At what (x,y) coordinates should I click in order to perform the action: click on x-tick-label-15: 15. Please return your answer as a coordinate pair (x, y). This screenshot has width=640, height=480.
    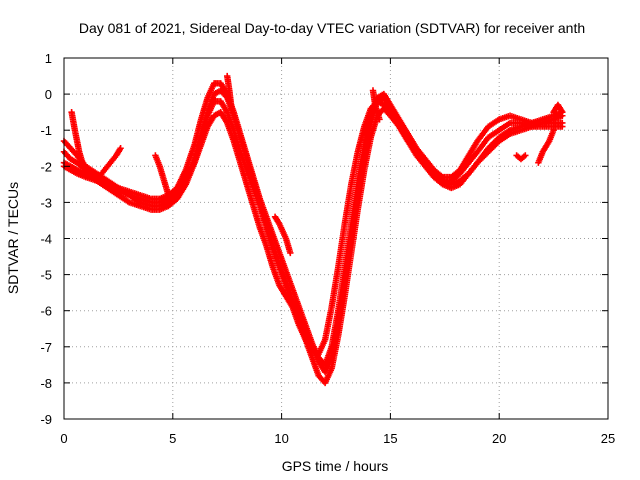
    Looking at the image, I should click on (390, 438).